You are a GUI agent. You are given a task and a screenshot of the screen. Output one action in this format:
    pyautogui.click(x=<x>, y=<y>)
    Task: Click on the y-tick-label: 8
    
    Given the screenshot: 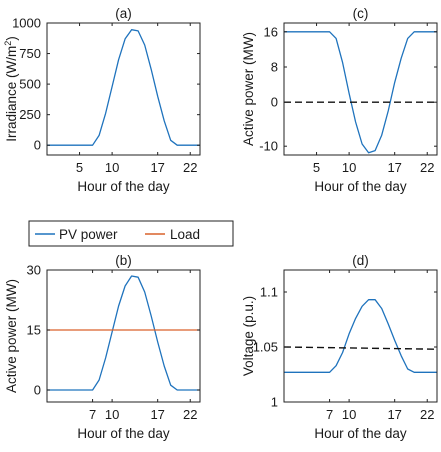 What is the action you would take?
    pyautogui.click(x=274, y=67)
    